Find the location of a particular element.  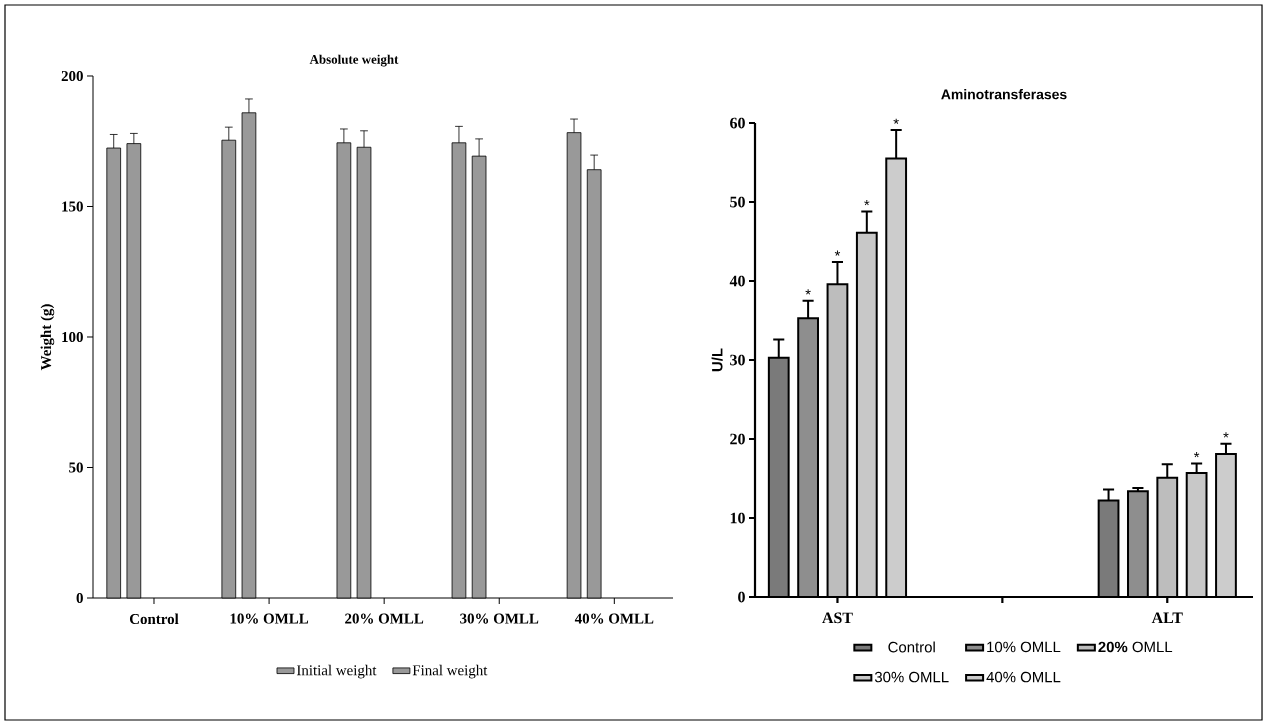

x-tick-label: 10% OMLL is located at coordinates (269, 618).